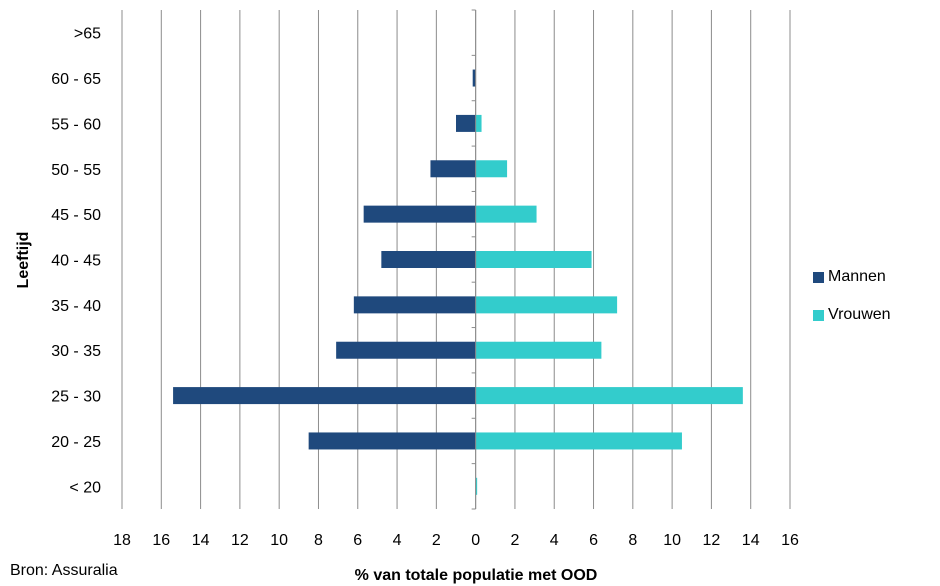 This screenshot has height=586, width=940. What do you see at coordinates (76, 306) in the screenshot?
I see `y-tick-label: 35 - 40` at bounding box center [76, 306].